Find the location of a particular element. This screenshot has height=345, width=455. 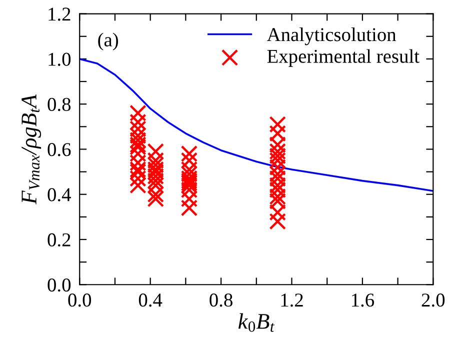

legend-label: Analyticsolution is located at coordinates (331, 37).